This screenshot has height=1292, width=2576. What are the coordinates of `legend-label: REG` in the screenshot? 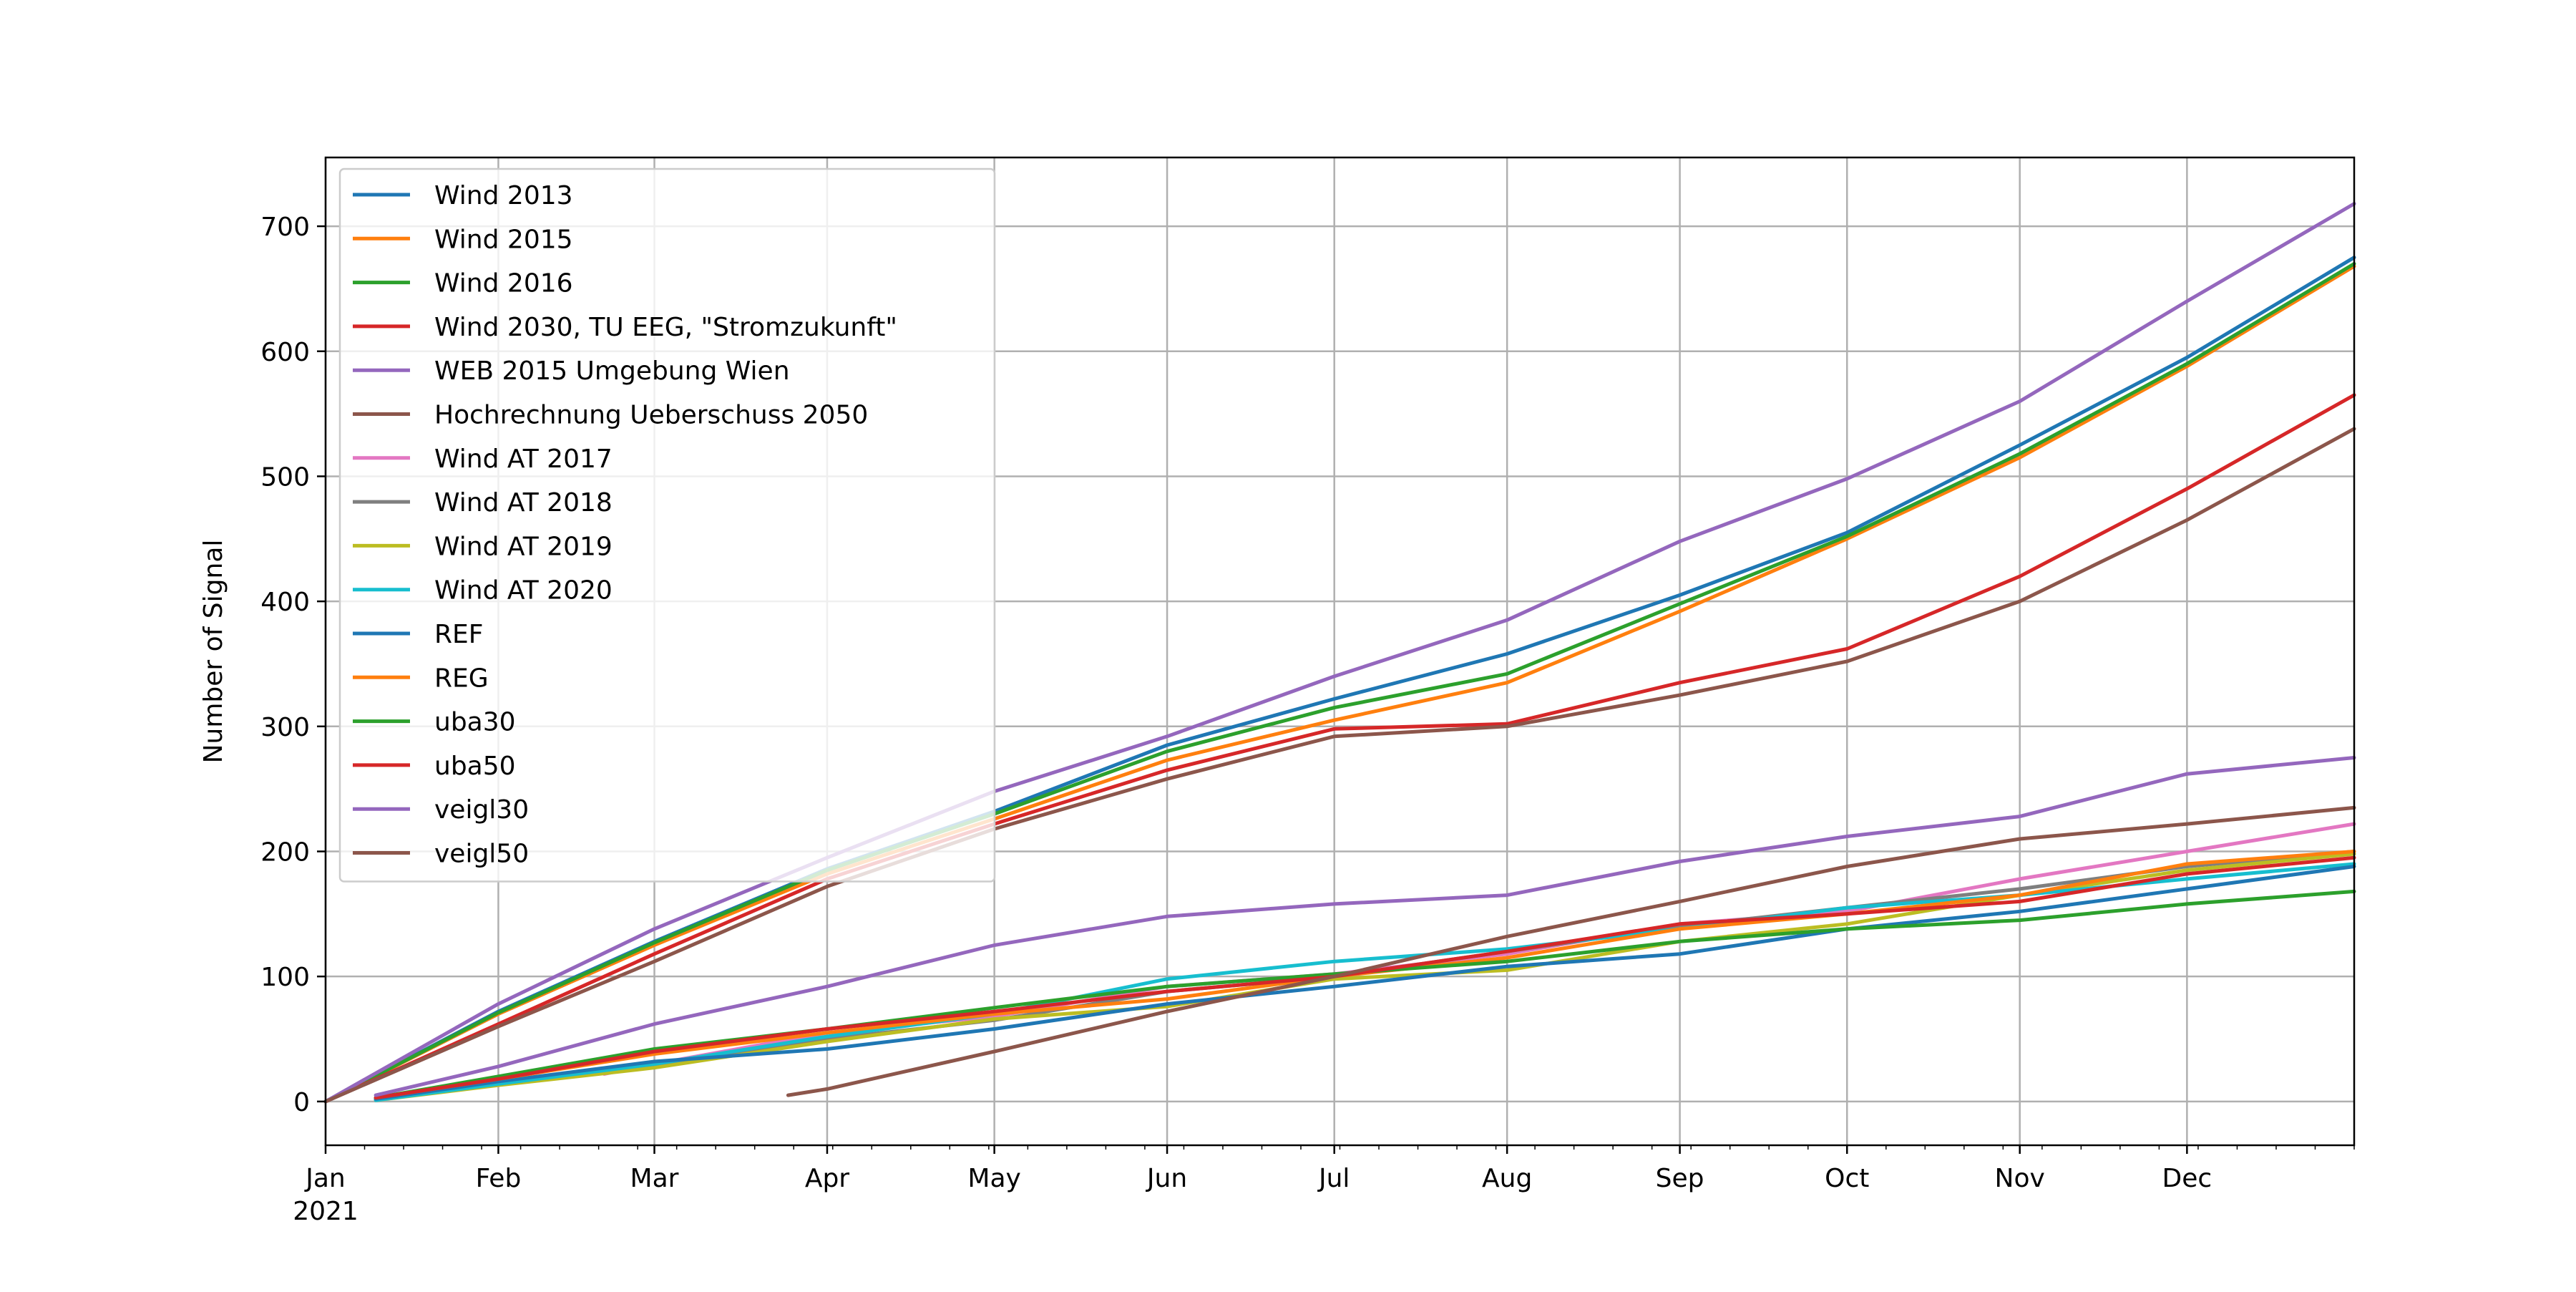 It's located at (461, 678).